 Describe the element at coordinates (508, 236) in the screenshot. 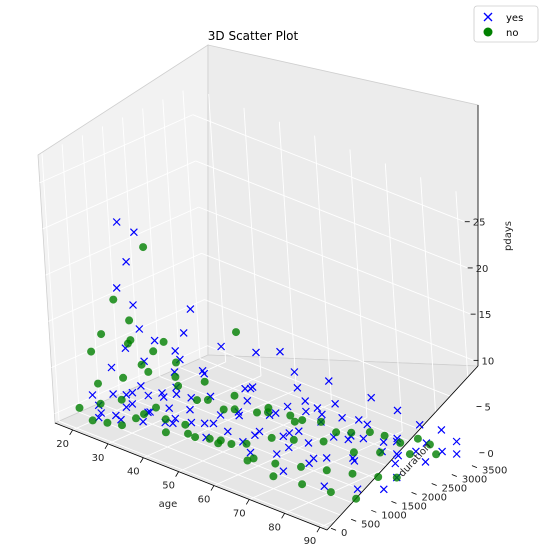

I see `z-axis-label: pdays` at that location.